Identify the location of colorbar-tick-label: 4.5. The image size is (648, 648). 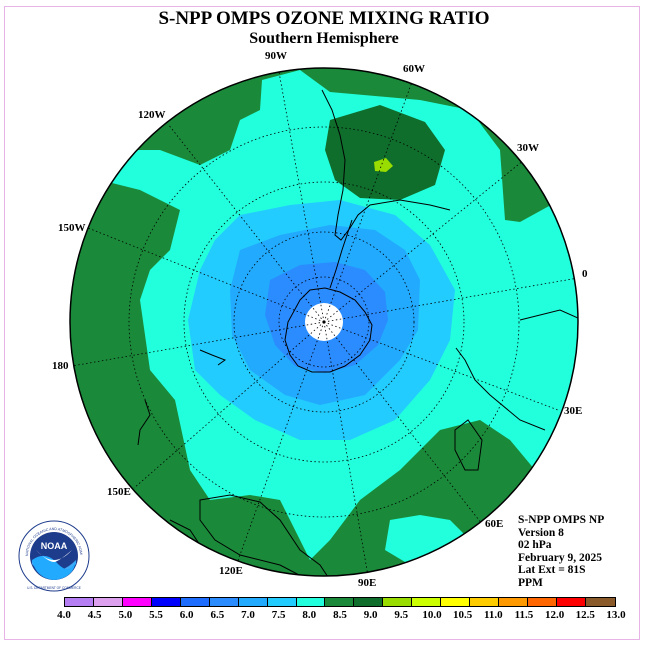
(94, 615).